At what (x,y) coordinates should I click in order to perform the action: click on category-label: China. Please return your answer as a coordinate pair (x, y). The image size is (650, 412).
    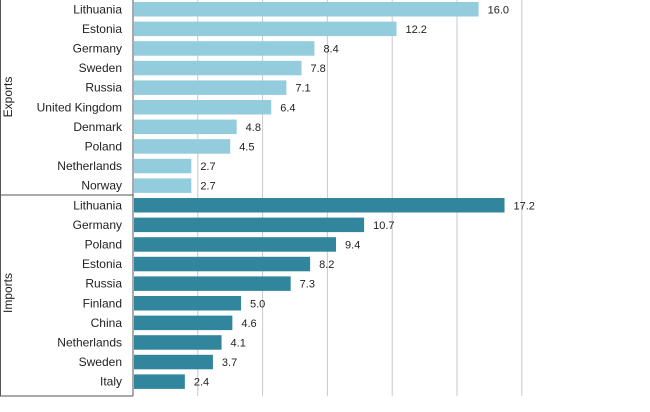
    Looking at the image, I should click on (107, 323).